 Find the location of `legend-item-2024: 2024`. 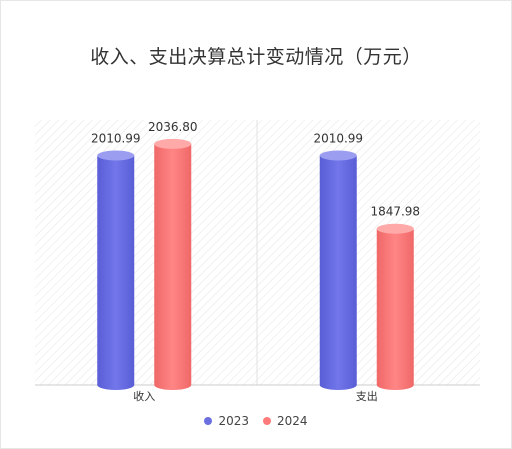

legend-item-2024: 2024 is located at coordinates (285, 421).